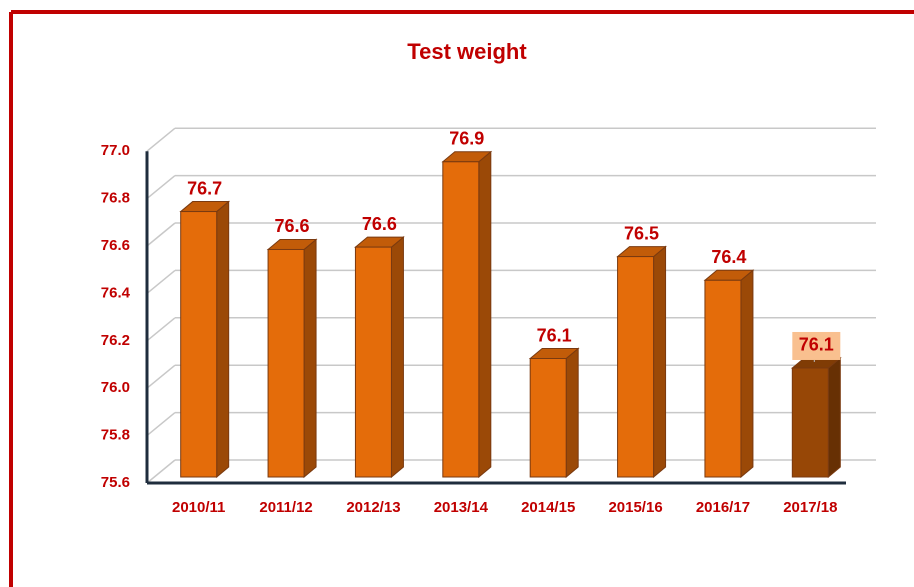 This screenshot has height=587, width=914. I want to click on y-tick-label: 76.6, so click(115, 245).